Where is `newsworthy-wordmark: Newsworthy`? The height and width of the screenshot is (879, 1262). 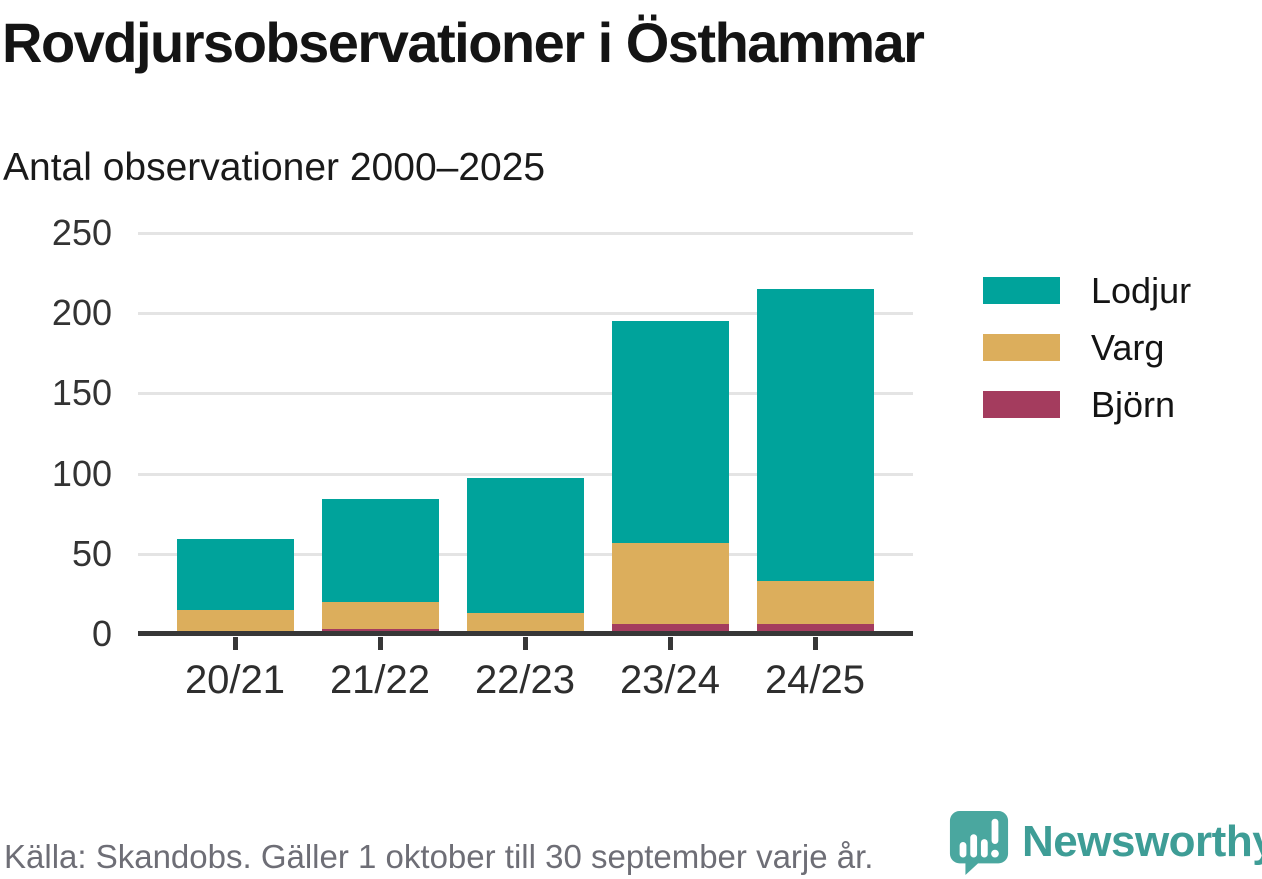
newsworthy-wordmark: Newsworthy is located at coordinates (1142, 841).